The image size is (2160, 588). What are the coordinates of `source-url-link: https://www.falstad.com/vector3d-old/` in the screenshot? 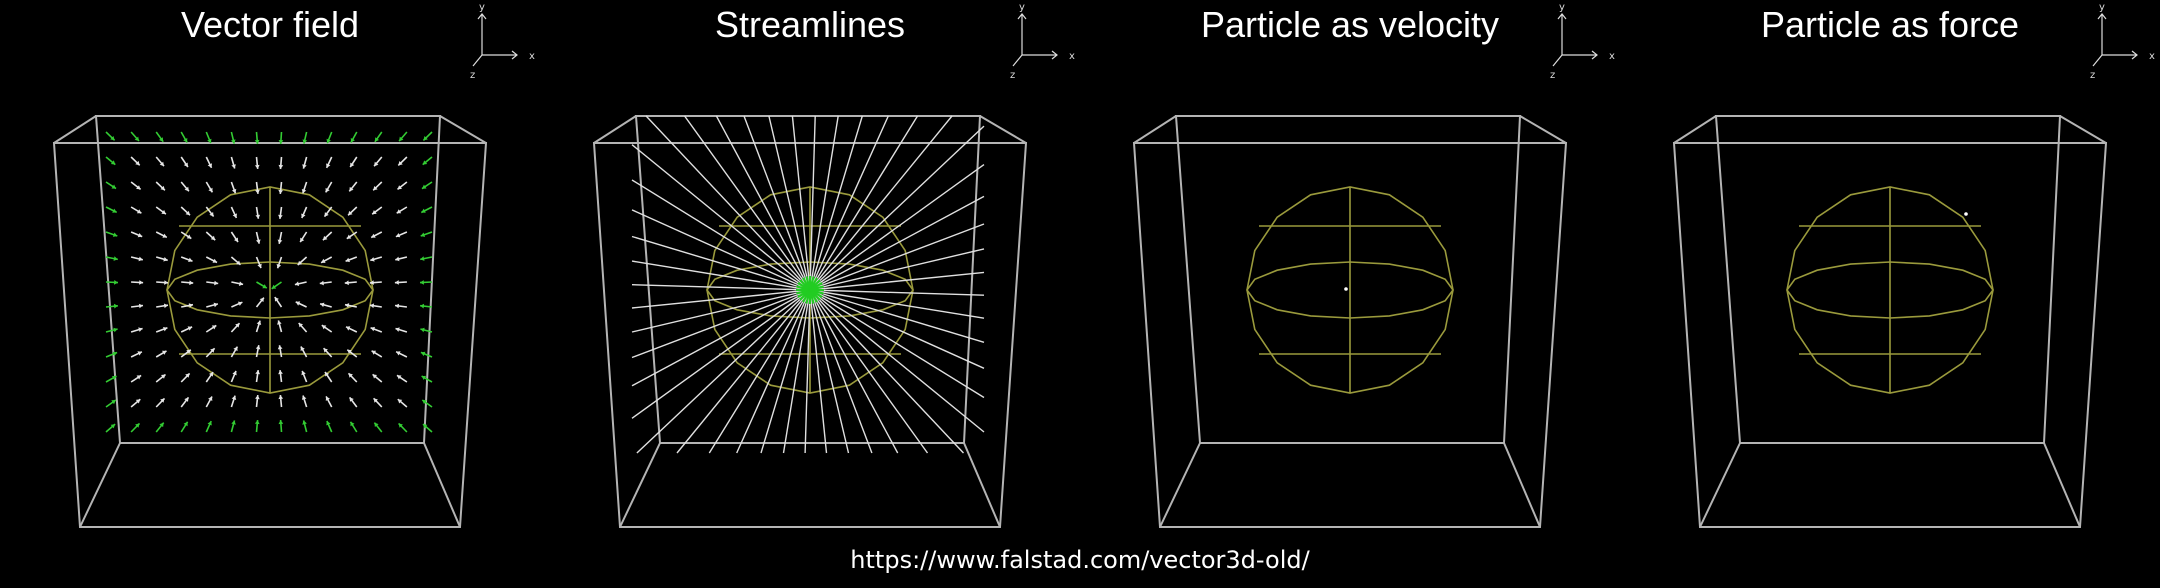 It's located at (1080, 560).